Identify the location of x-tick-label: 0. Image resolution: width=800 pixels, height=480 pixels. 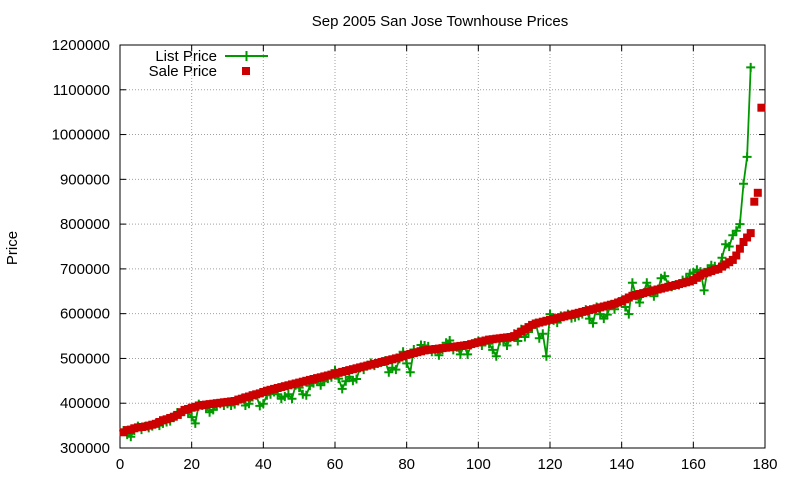
(120, 464).